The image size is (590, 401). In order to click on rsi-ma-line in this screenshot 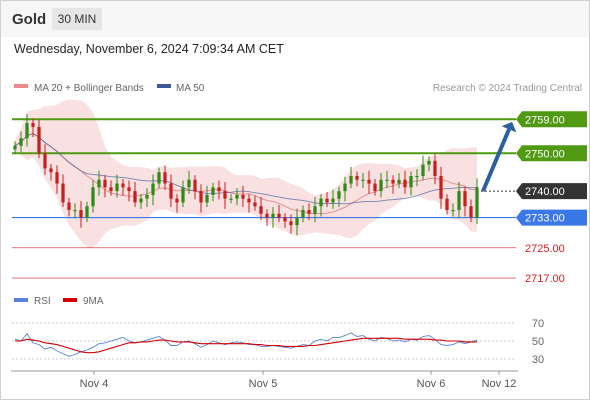, I will do `click(246, 345)`.